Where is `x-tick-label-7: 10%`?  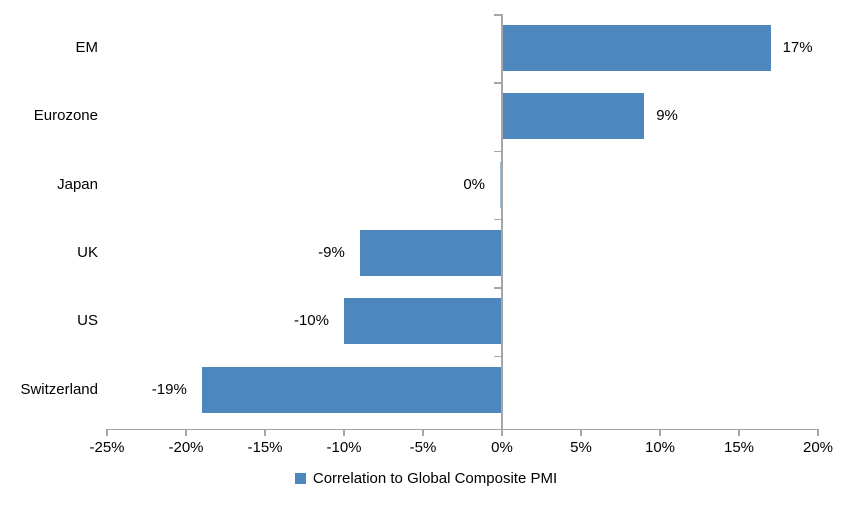 x-tick-label-7: 10% is located at coordinates (660, 447).